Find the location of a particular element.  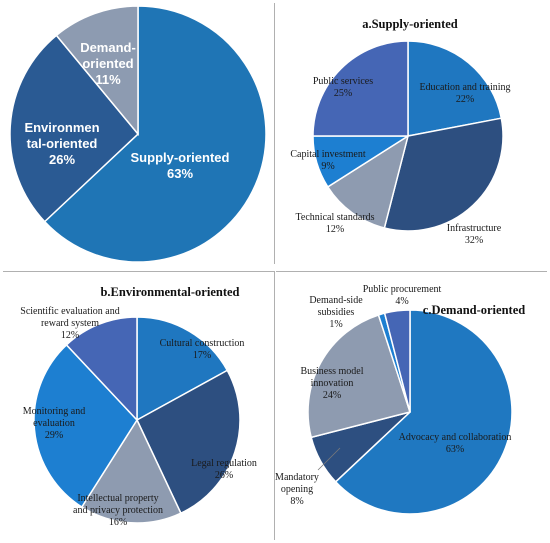

pie-slice-legal-regulation is located at coordinates (188, 442).